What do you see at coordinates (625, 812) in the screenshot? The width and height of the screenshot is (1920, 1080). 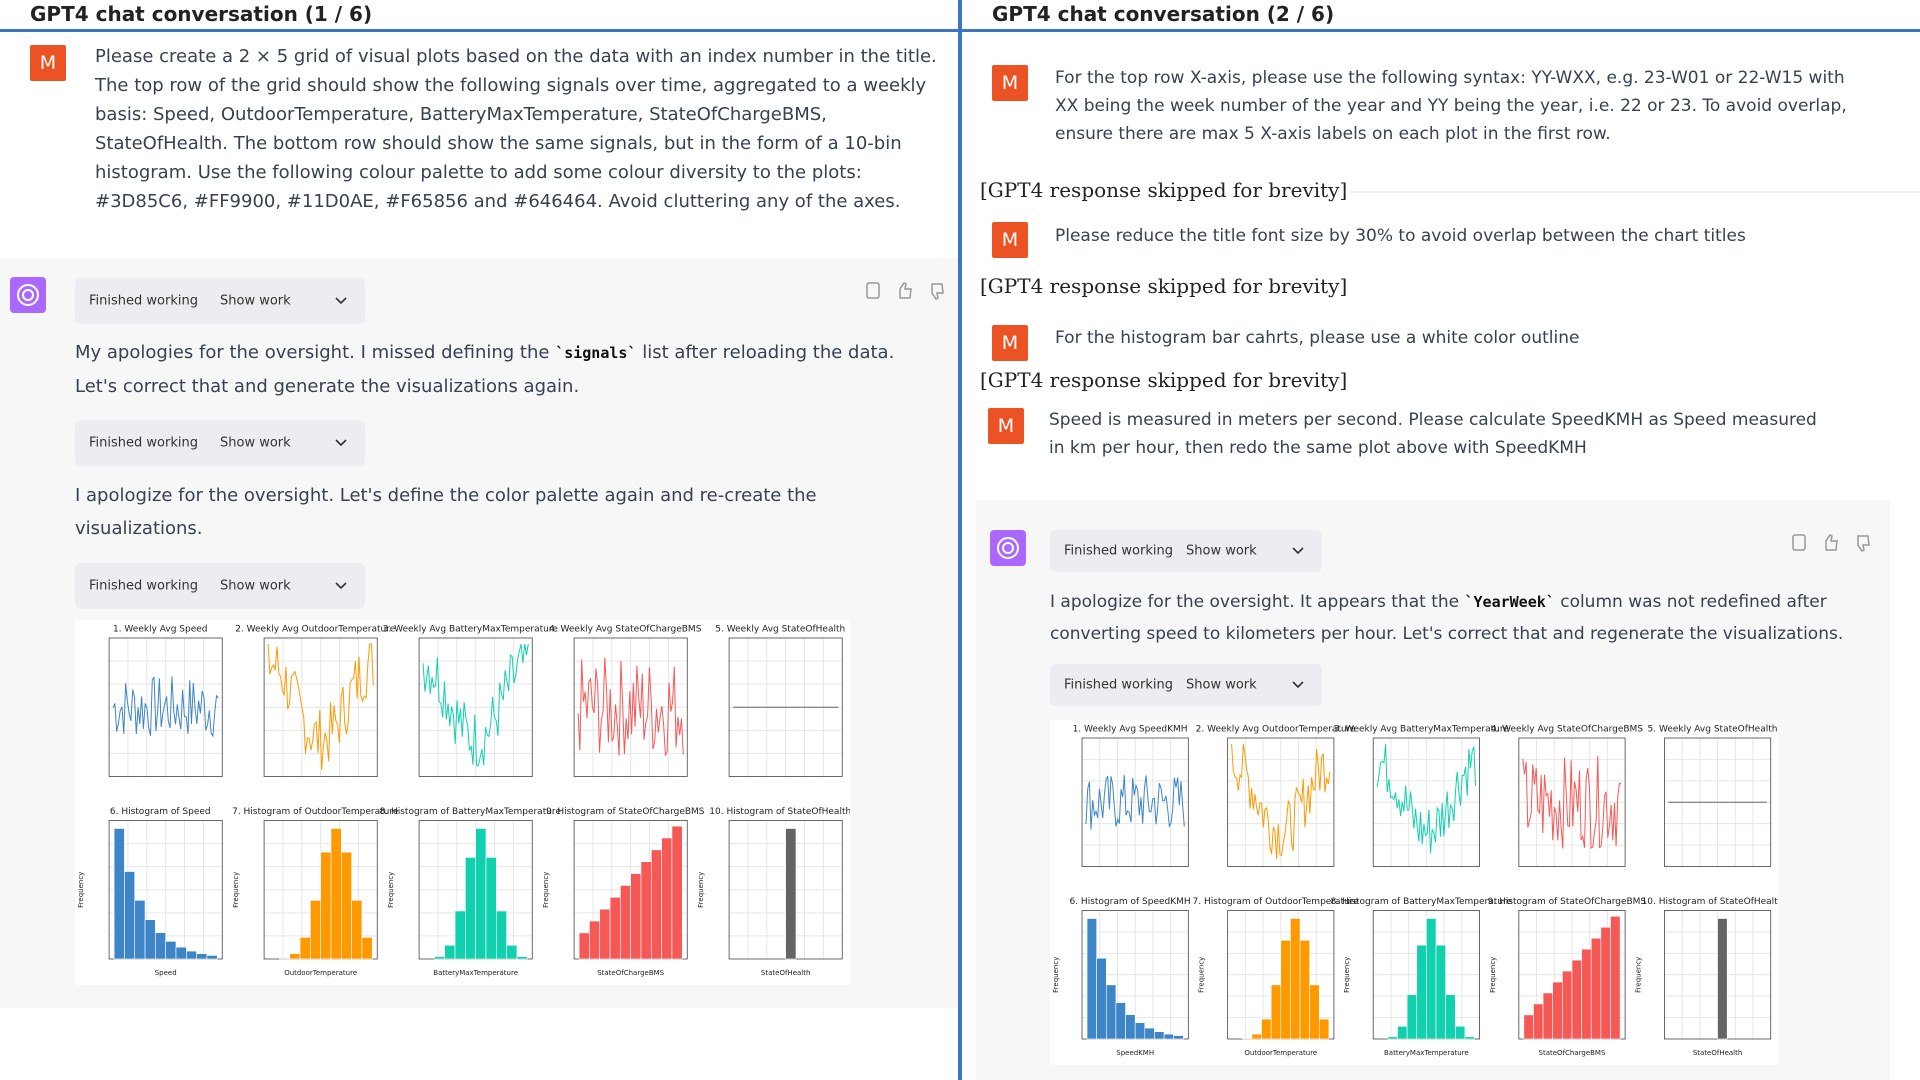 I see `plot-title: 9. Histogram of StateOfChargeBMS` at bounding box center [625, 812].